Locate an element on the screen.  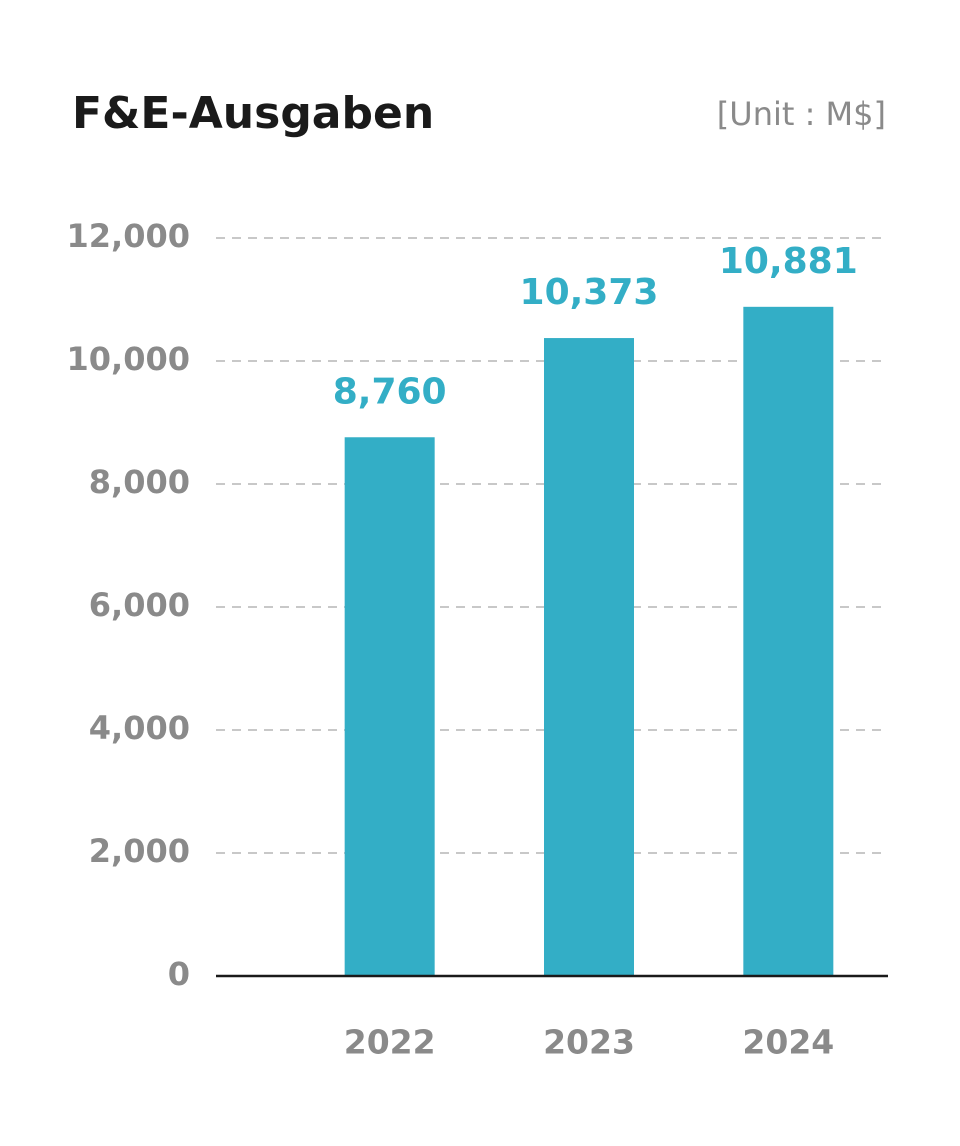
x-tick-label: 2022 is located at coordinates (390, 1042).